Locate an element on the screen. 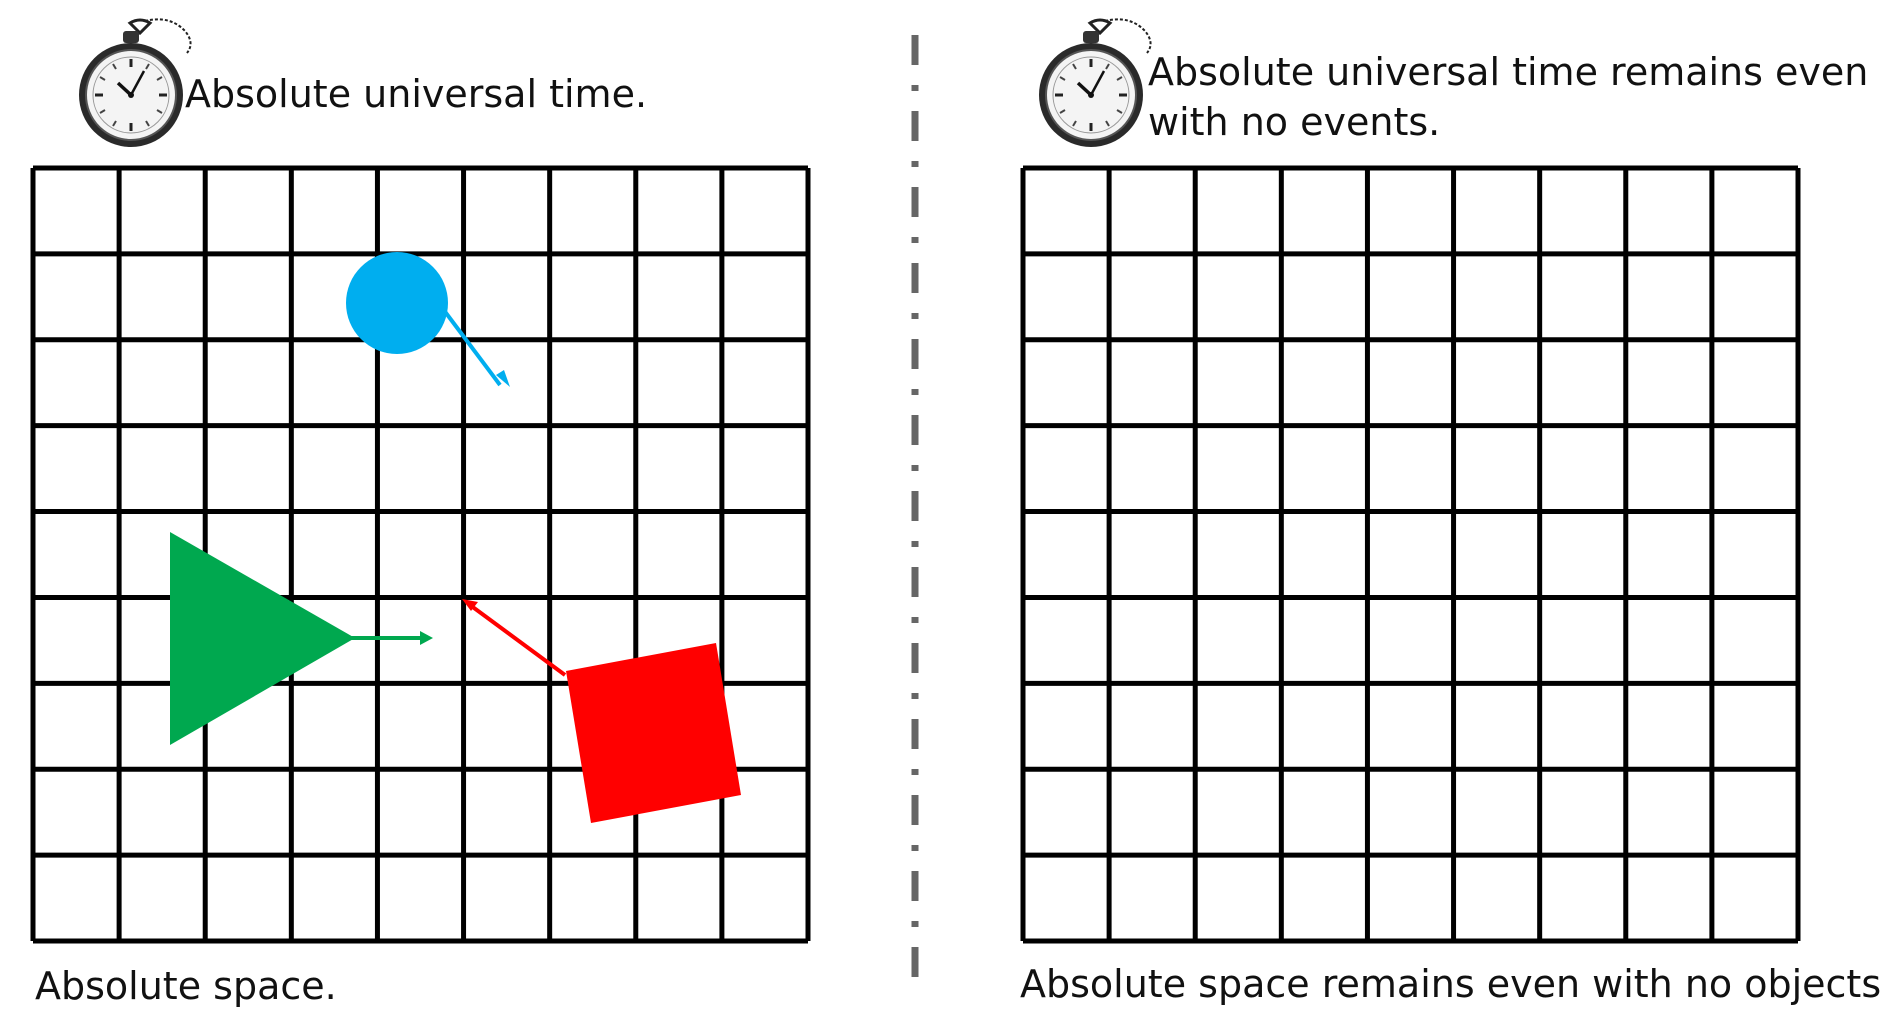  square-arrowhead is located at coordinates (470, 605).